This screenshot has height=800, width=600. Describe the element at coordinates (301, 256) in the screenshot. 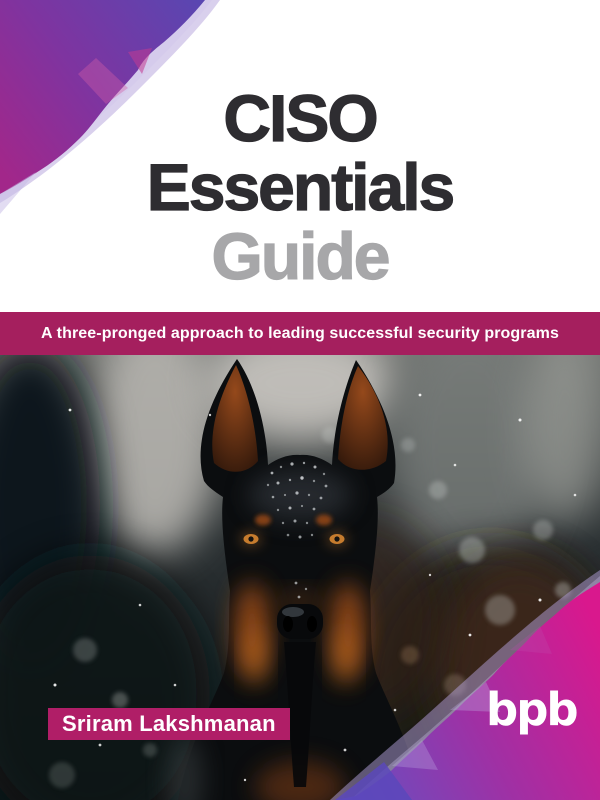

I see `title-line-guide: Guide` at that location.